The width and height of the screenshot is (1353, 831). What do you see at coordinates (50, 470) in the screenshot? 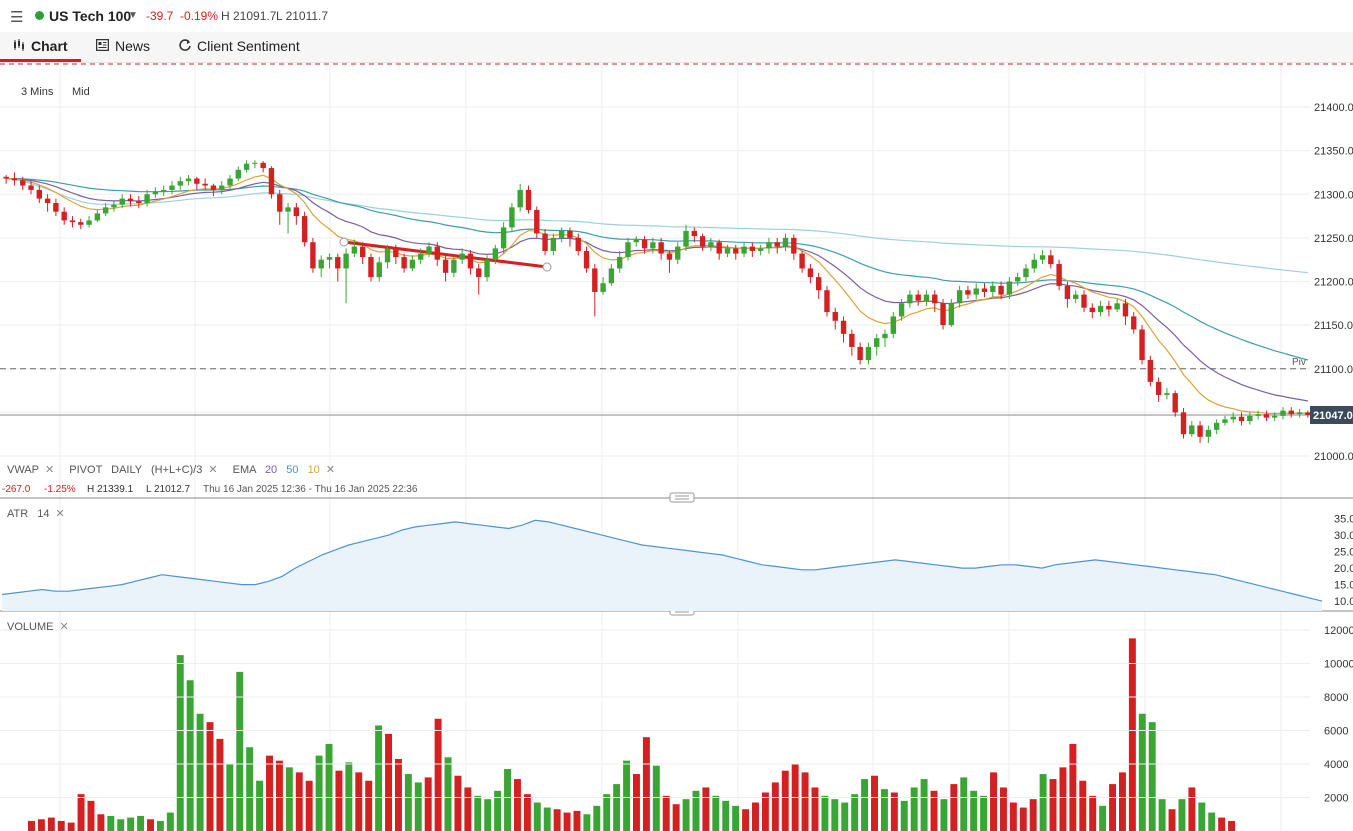
I see `remove-vwap-icon: ✕` at bounding box center [50, 470].